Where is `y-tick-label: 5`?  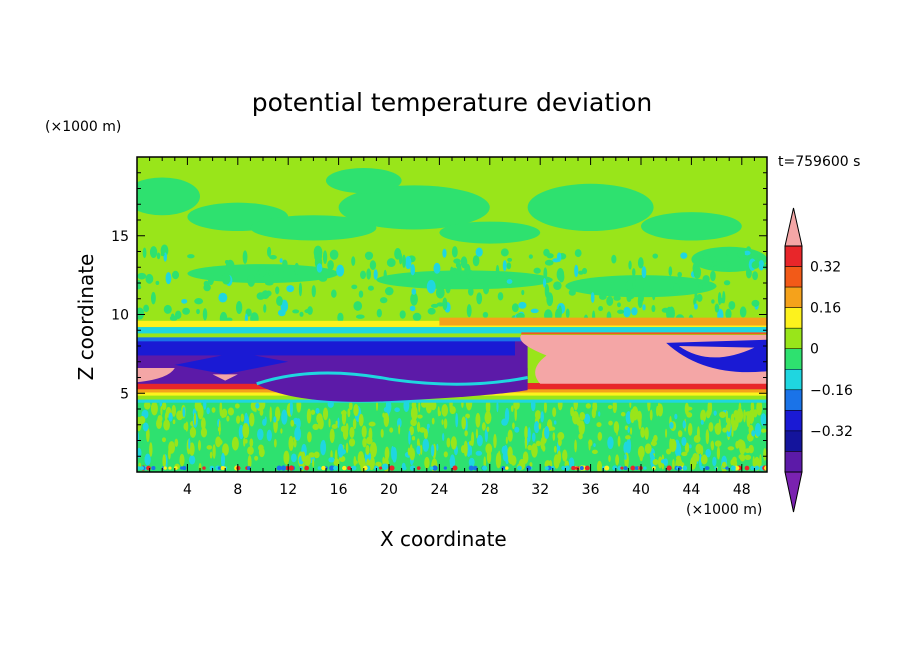
y-tick-label: 5 is located at coordinates (124, 394).